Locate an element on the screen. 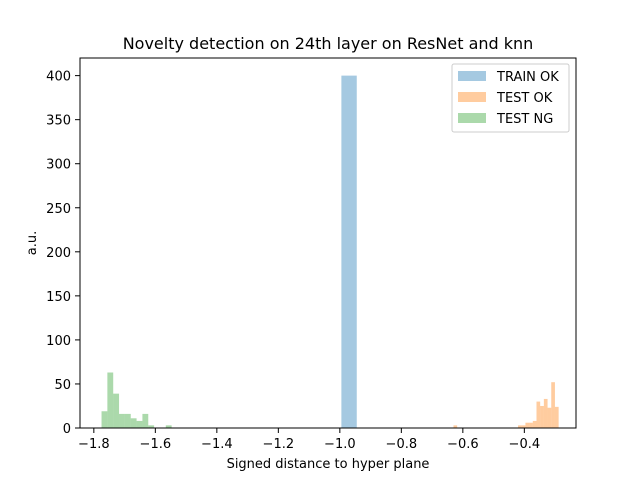  x-tick-label: −0.8 is located at coordinates (402, 444).